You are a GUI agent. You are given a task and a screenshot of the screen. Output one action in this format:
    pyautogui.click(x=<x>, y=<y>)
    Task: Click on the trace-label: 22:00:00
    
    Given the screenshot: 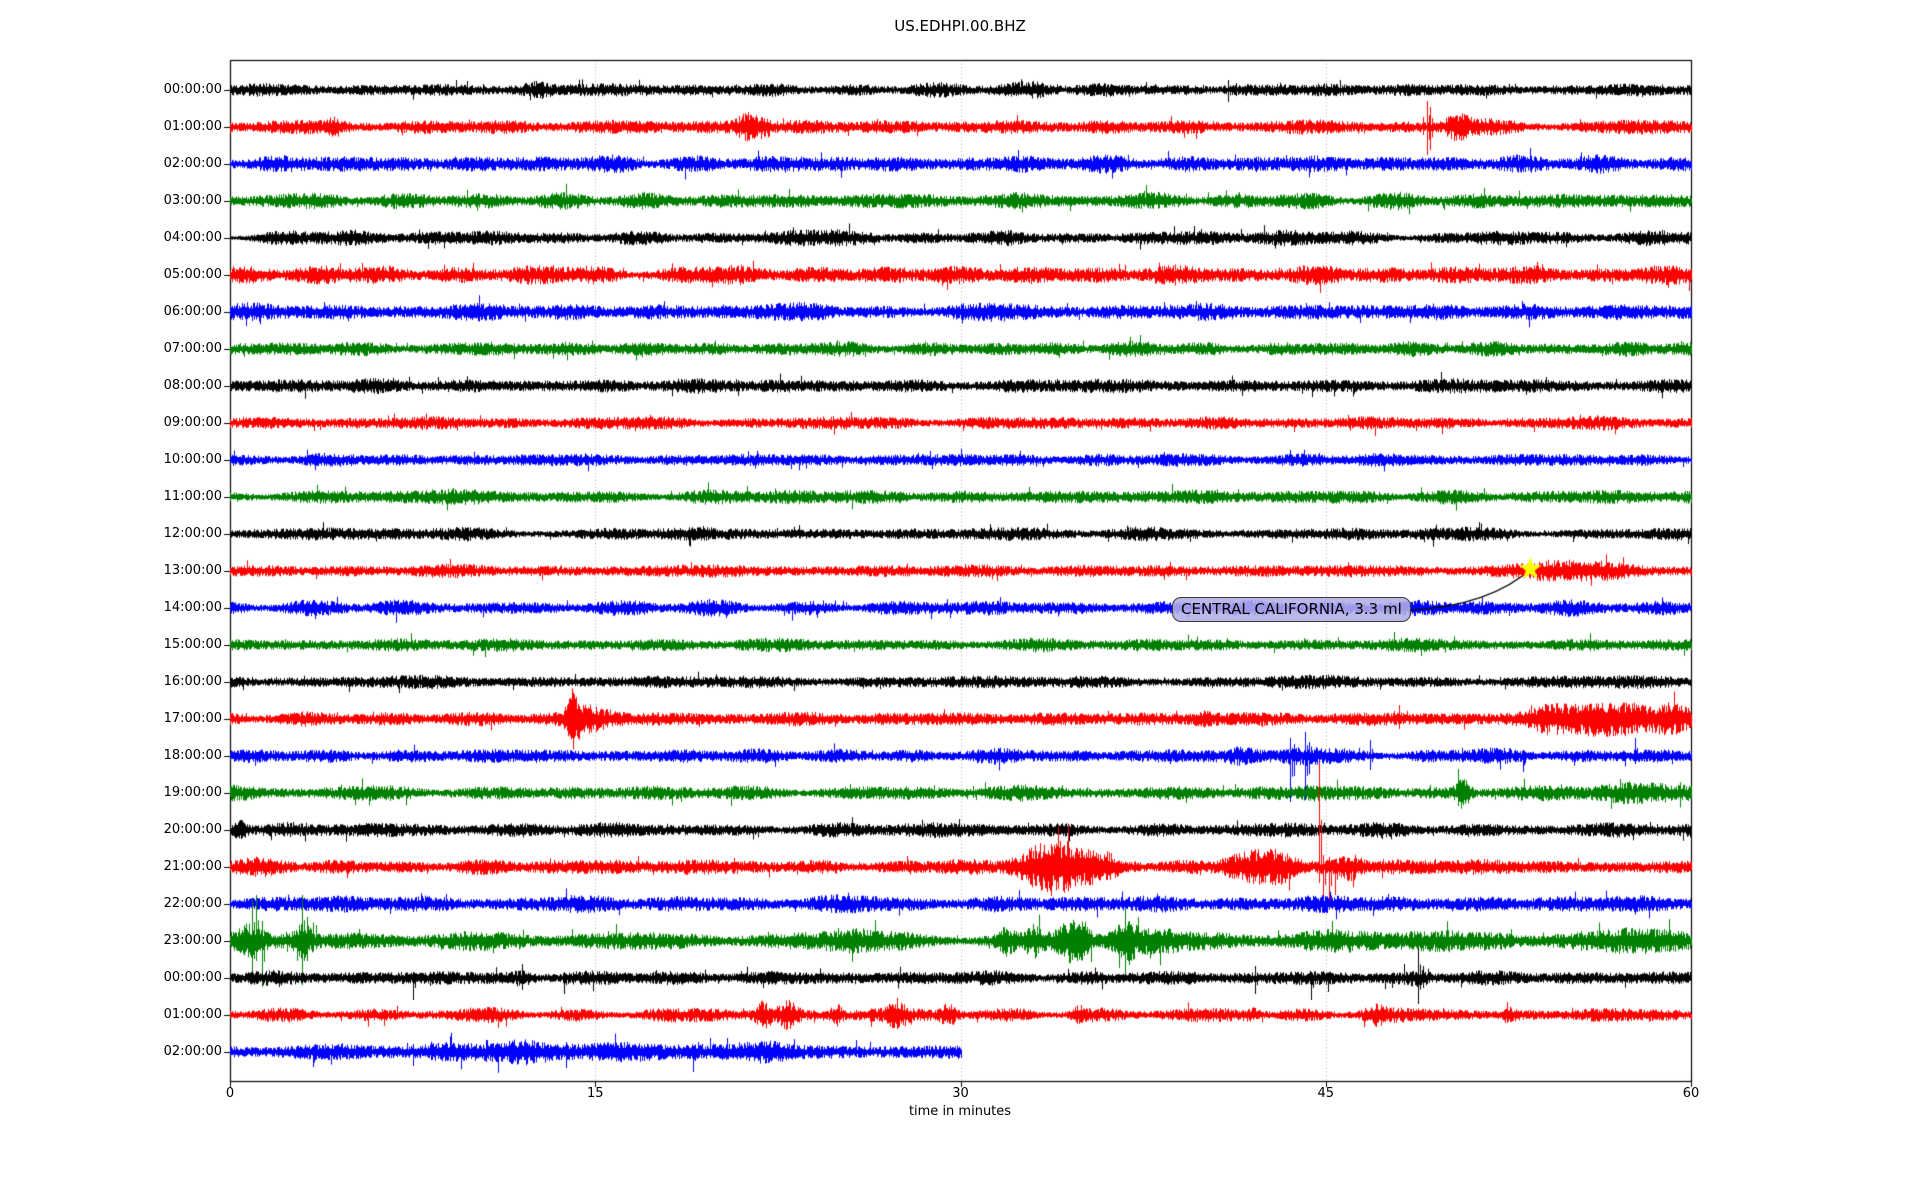 What is the action you would take?
    pyautogui.click(x=192, y=903)
    